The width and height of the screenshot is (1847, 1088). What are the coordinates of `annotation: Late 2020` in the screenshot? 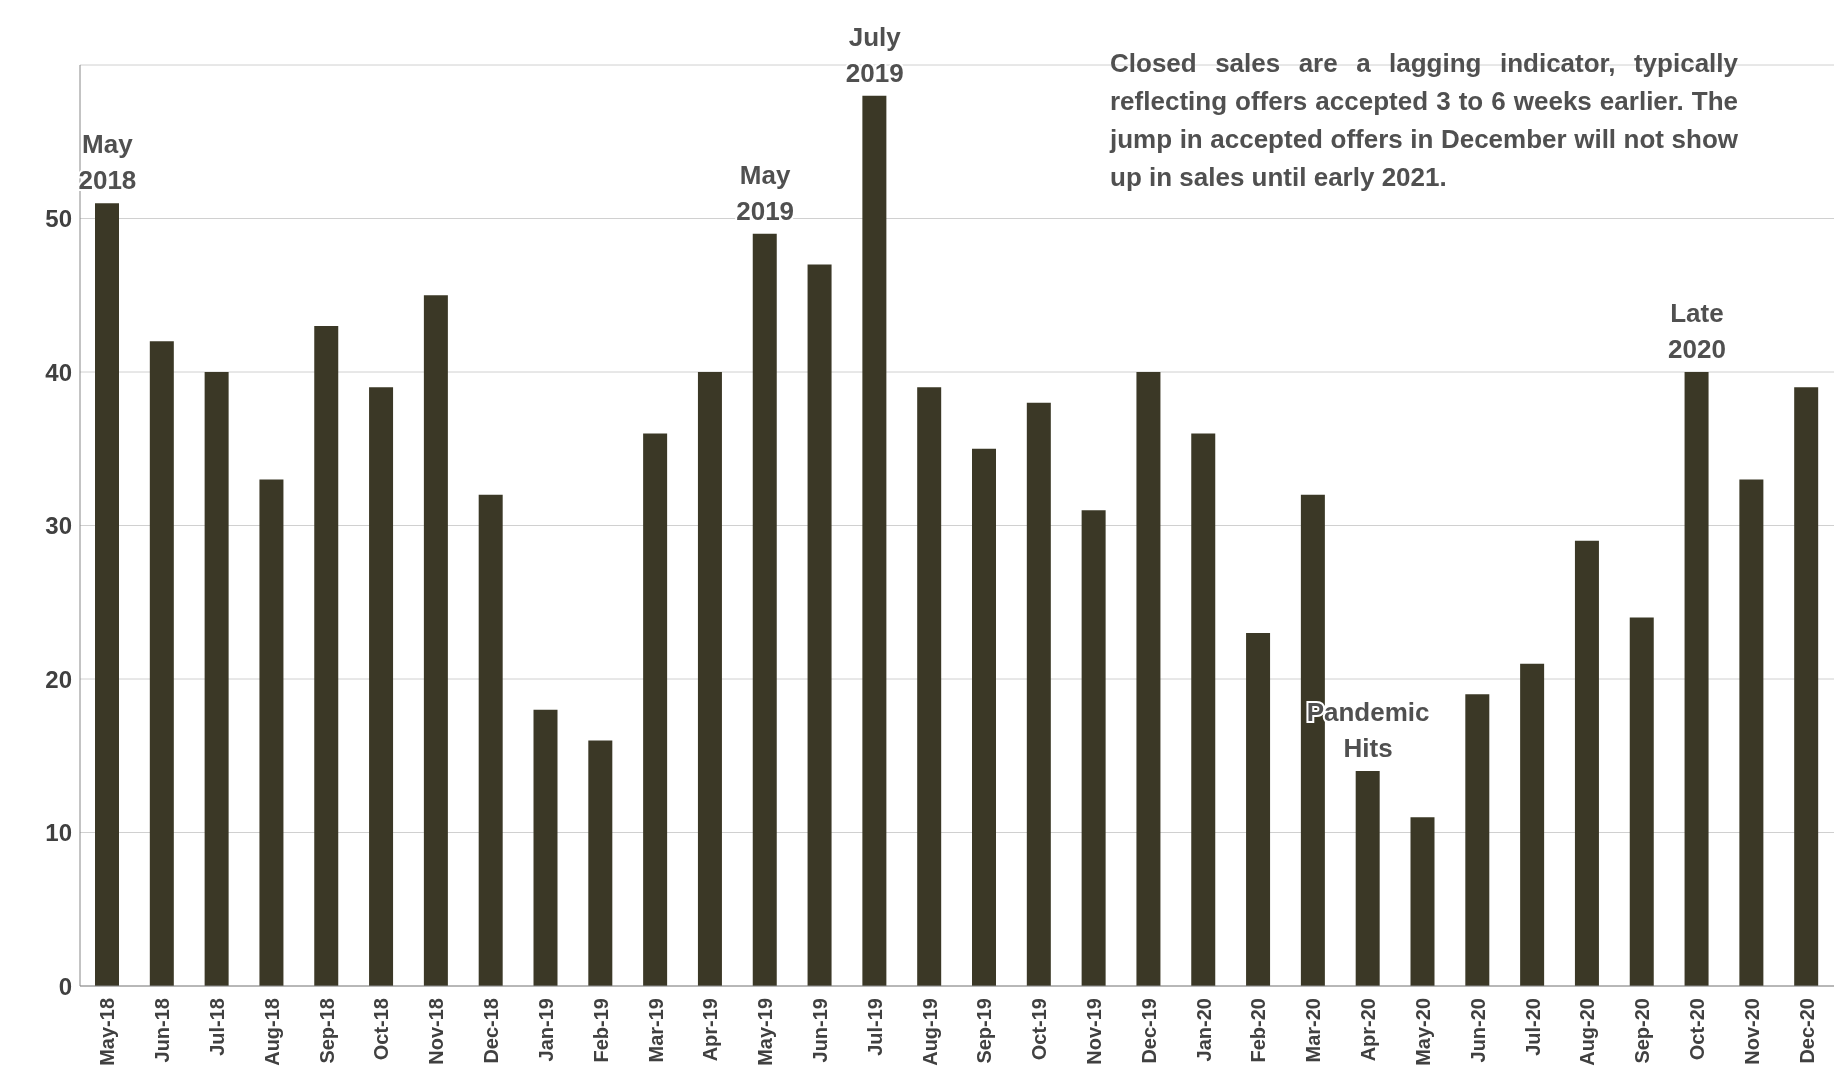 It's located at (1697, 331).